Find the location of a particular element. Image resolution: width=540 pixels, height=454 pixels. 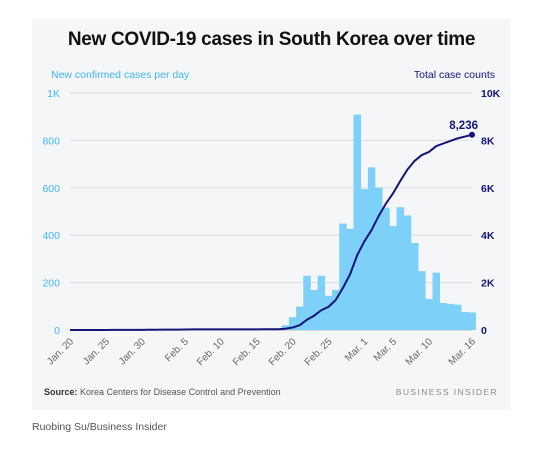

left-tick-label: 600 is located at coordinates (51, 189).